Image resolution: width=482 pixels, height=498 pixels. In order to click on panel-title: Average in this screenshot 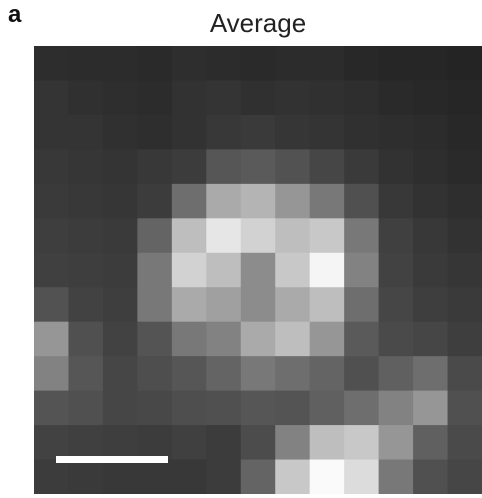, I will do `click(258, 23)`.